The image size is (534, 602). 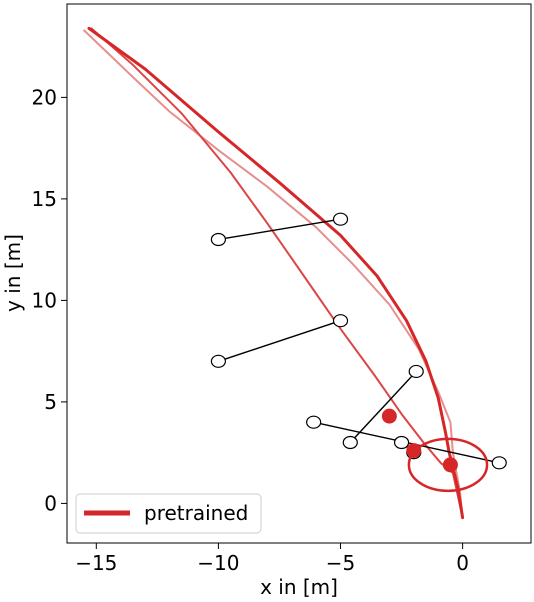 I want to click on x-tick-label: −5, so click(x=340, y=563).